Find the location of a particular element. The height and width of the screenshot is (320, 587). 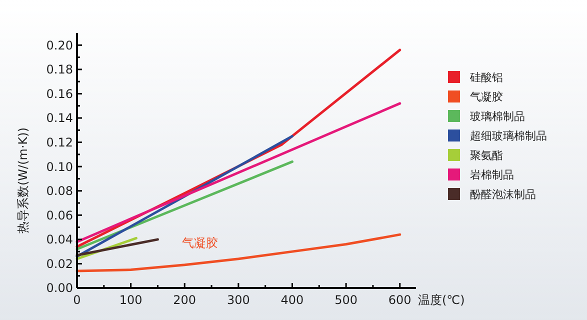

x-tick-label: 100 is located at coordinates (130, 300).